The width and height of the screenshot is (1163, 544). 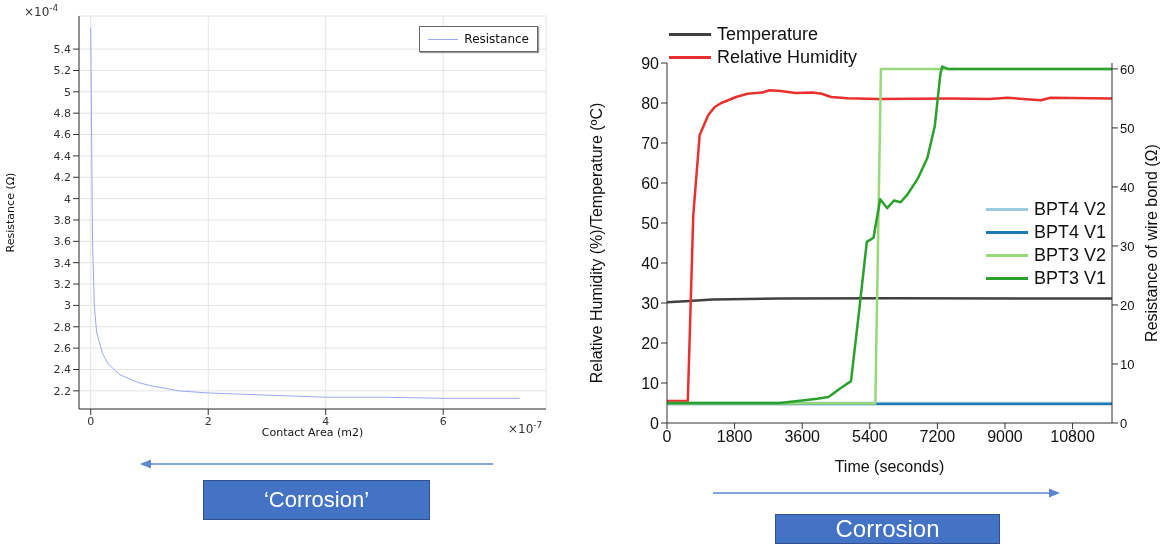 What do you see at coordinates (1127, 187) in the screenshot?
I see `y2-tick-label: 40` at bounding box center [1127, 187].